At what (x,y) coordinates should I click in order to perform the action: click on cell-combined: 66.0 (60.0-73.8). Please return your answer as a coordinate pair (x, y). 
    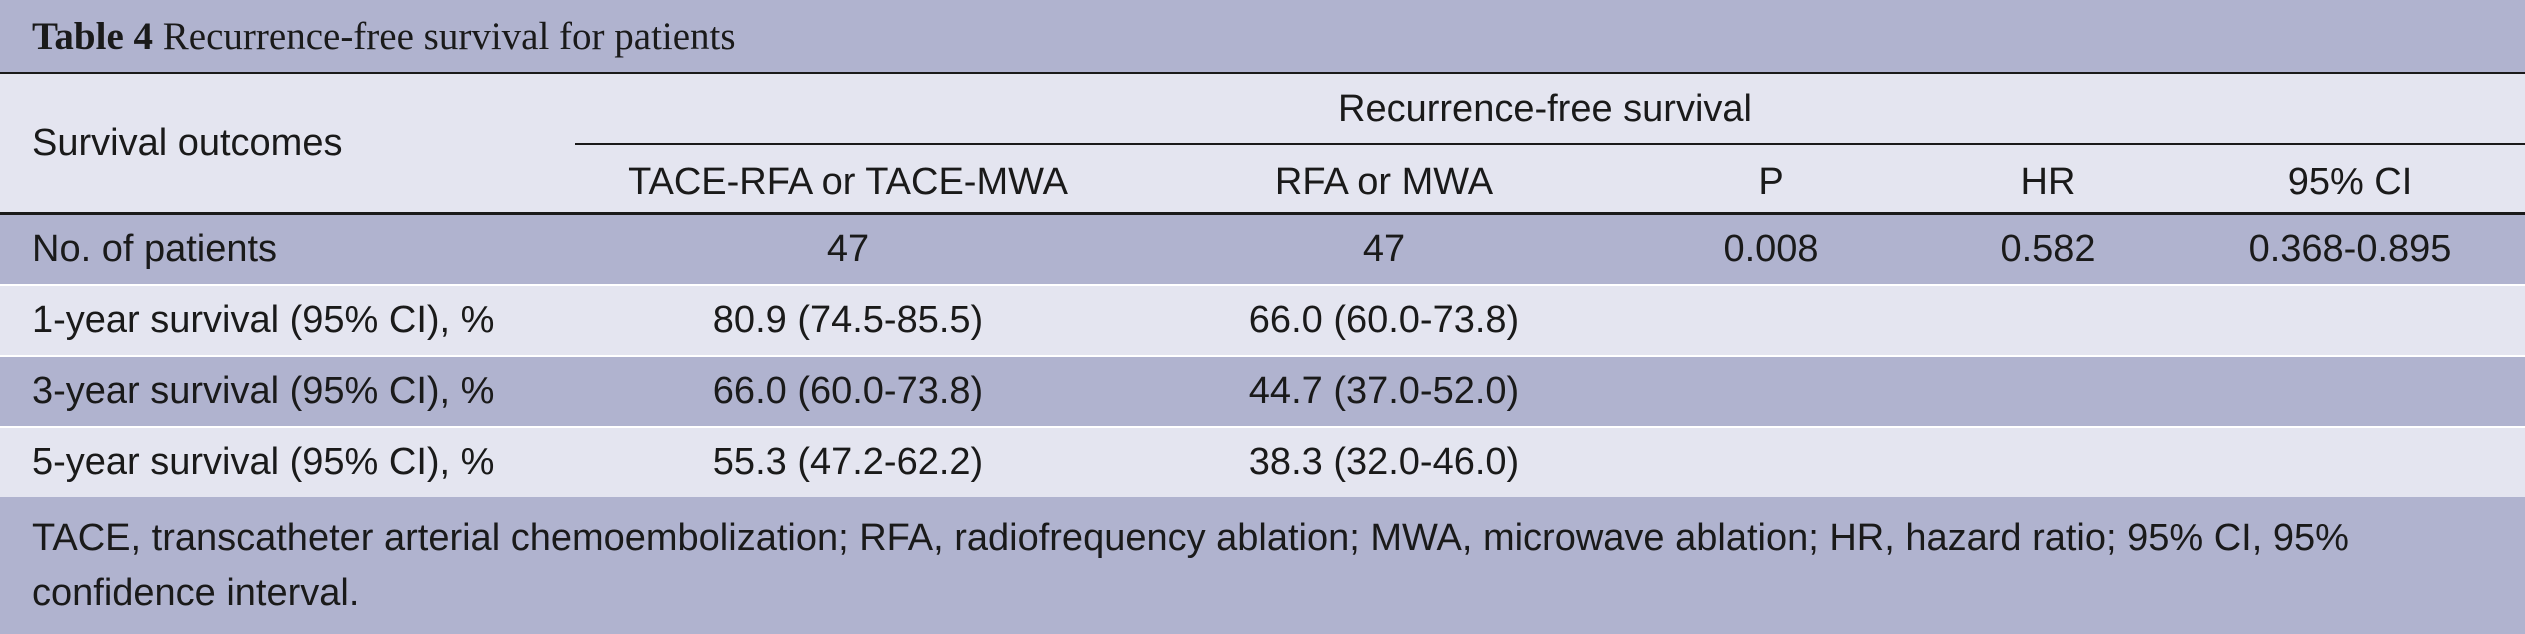
    Looking at the image, I should click on (848, 391).